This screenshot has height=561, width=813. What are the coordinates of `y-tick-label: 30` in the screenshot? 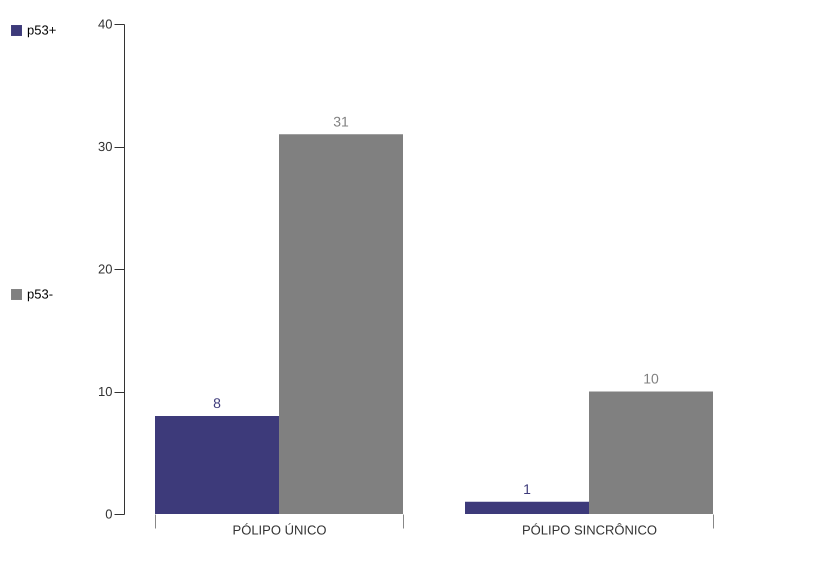 It's located at (105, 146).